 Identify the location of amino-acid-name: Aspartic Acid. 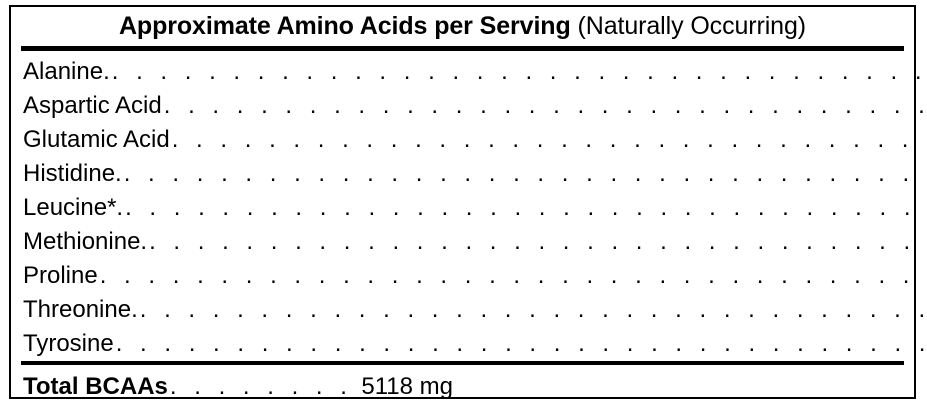
(92, 105).